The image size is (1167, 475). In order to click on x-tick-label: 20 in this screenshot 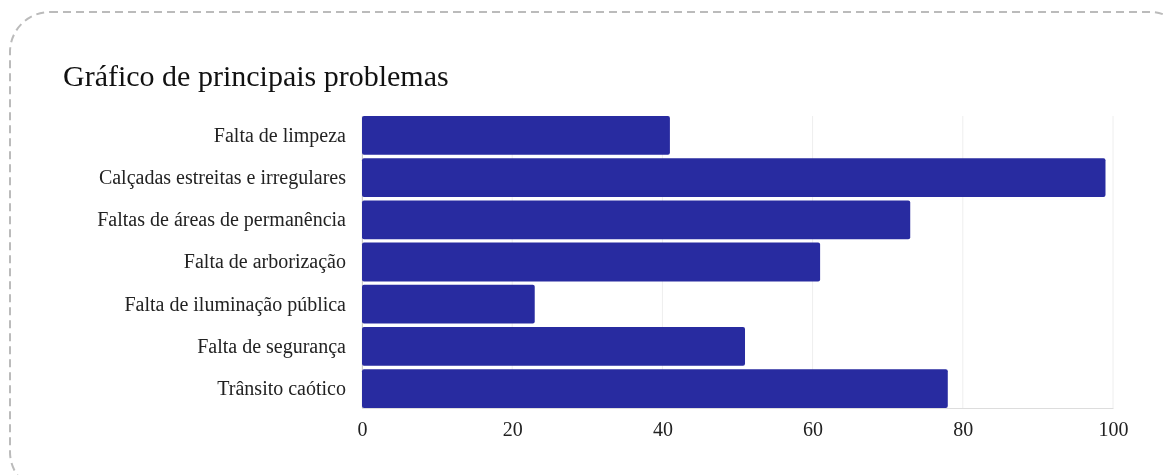, I will do `click(512, 429)`.